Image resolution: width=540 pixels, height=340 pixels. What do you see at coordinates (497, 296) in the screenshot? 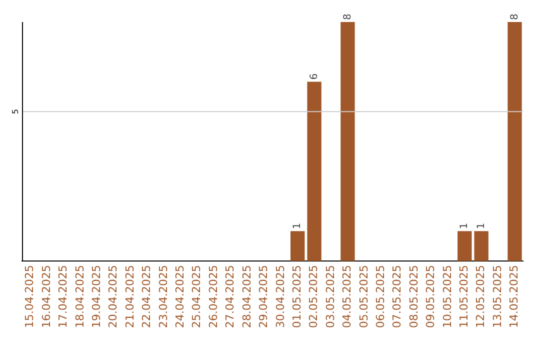
I see `x-tick-label: 13.05.2025` at bounding box center [497, 296].